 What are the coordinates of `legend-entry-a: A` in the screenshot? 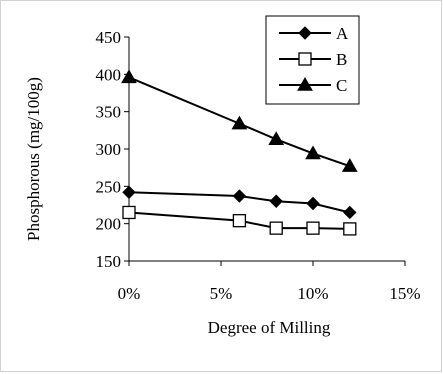 It's located at (314, 33).